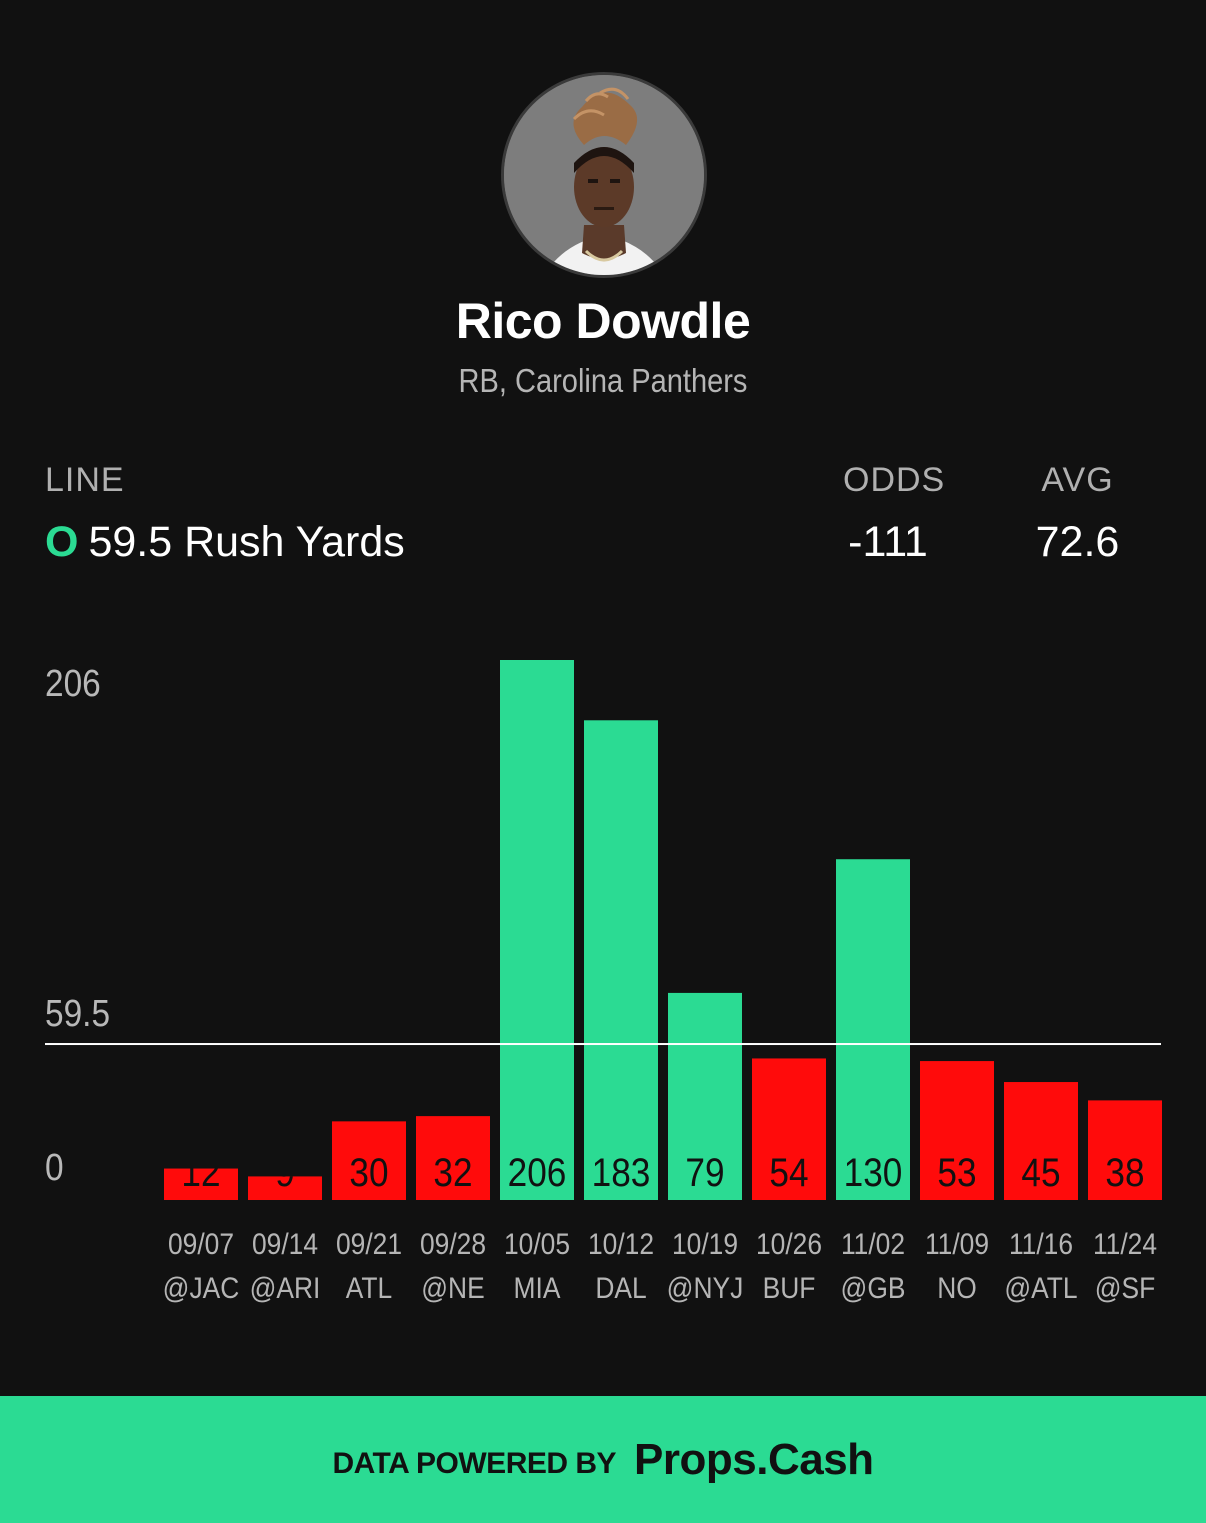 Image resolution: width=1206 pixels, height=1523 pixels. I want to click on avg-label: AVG, so click(1077, 480).